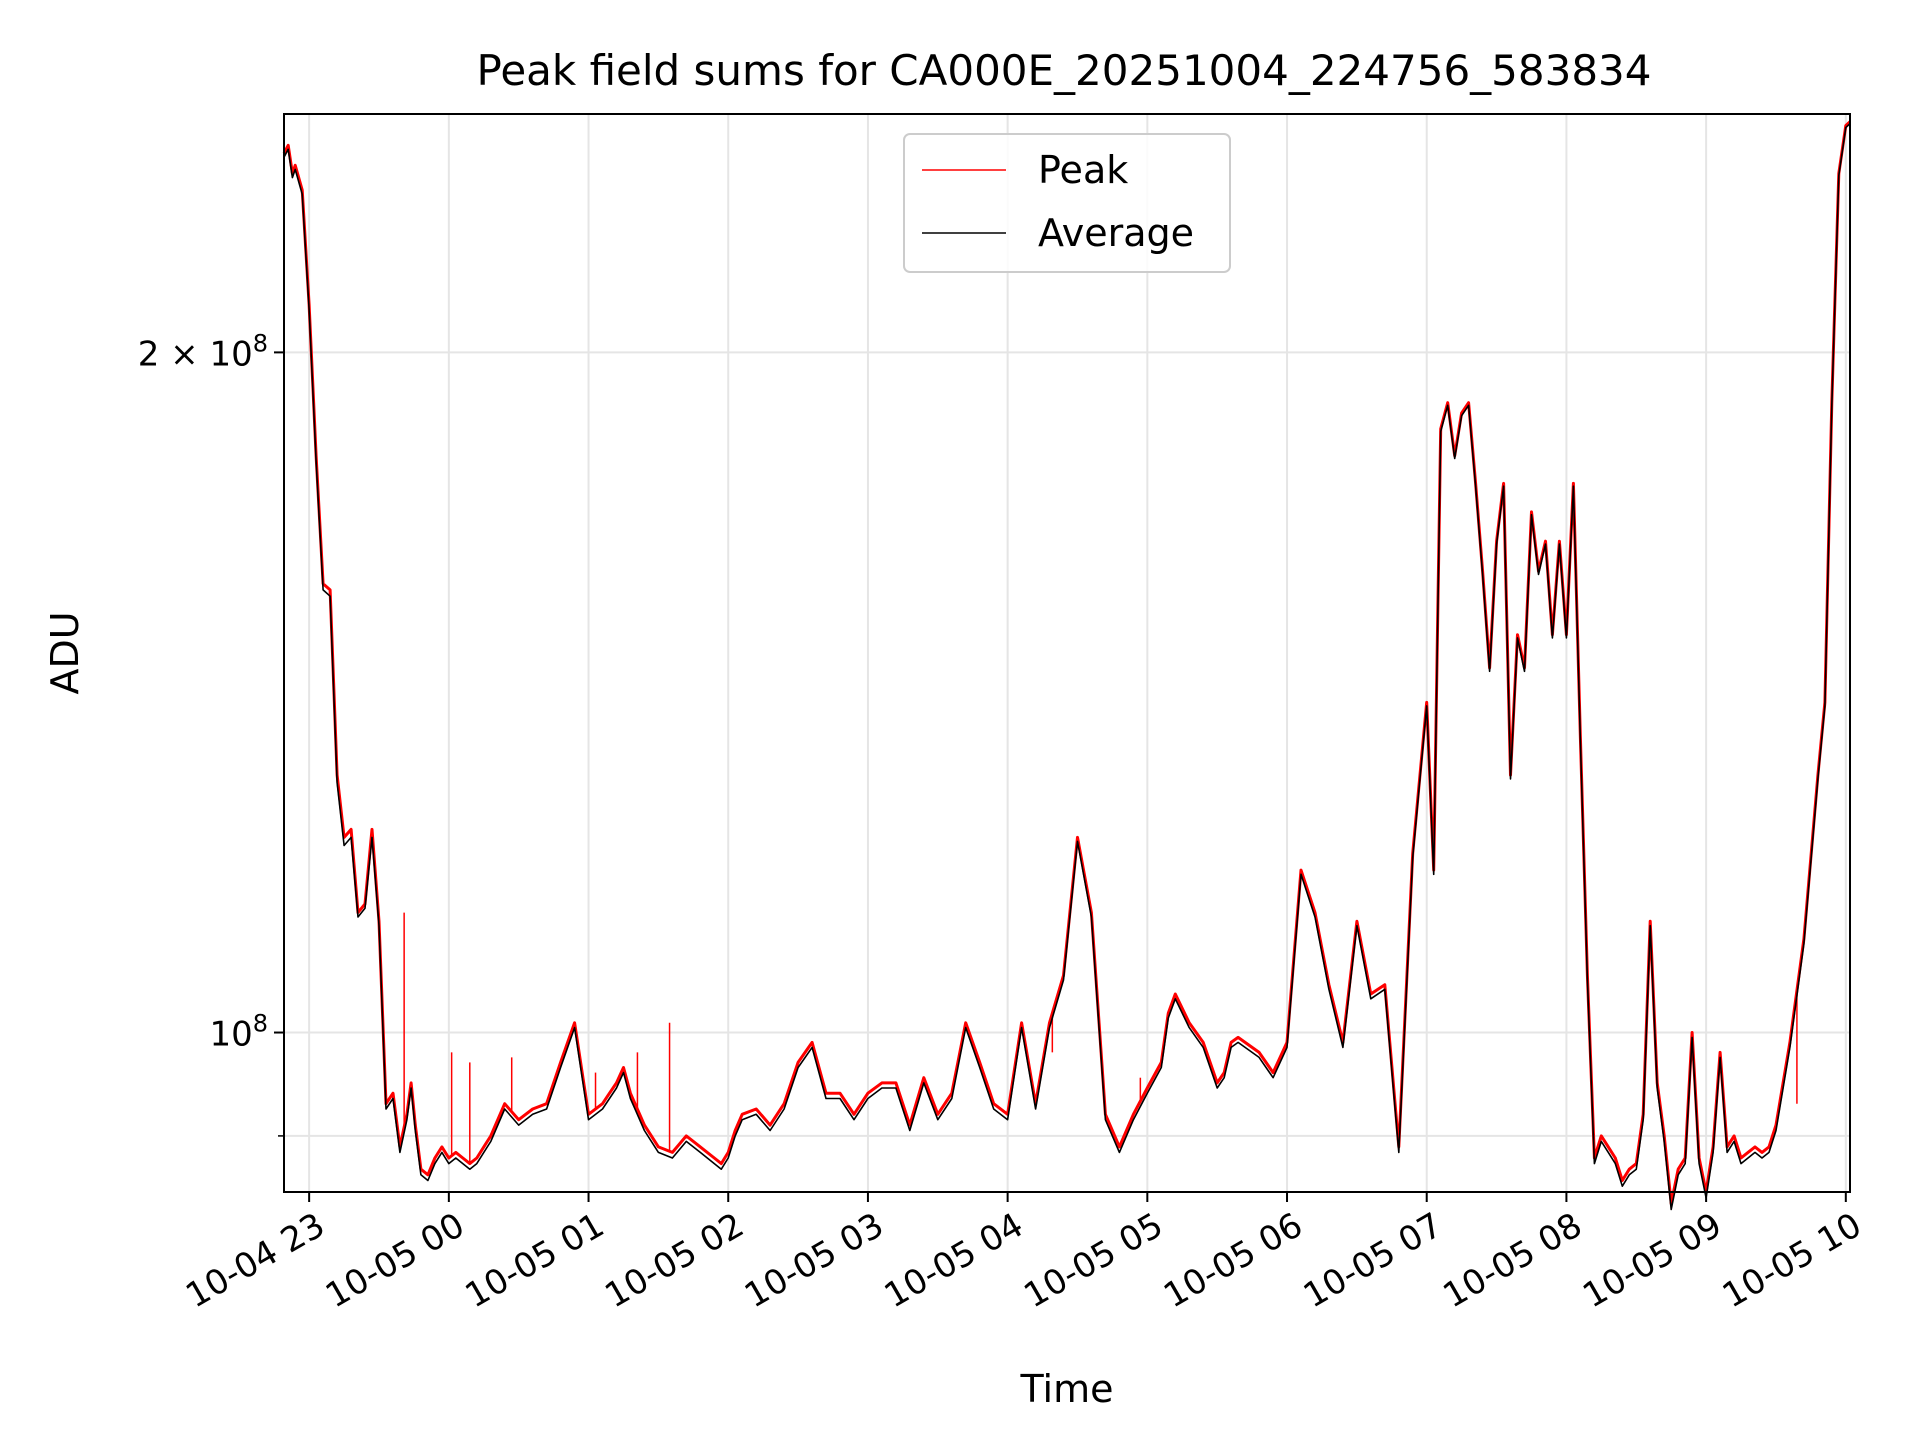 Image resolution: width=1920 pixels, height=1444 pixels. What do you see at coordinates (1083, 170) in the screenshot?
I see `legend-label-peak: Peak` at bounding box center [1083, 170].